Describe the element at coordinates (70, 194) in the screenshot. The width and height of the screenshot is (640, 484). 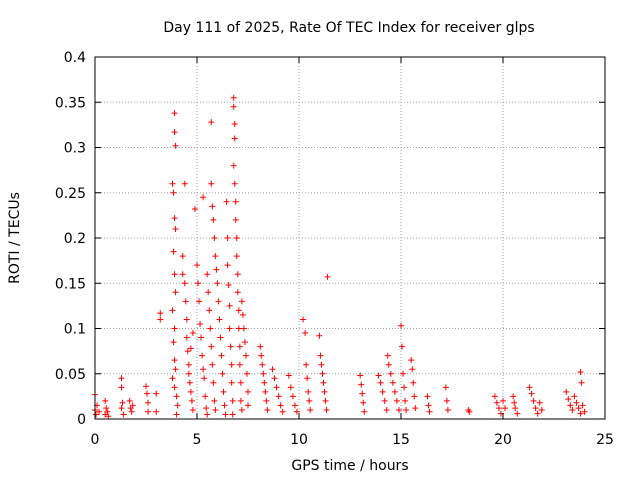
I see `y-tick-label: 0.25` at that location.